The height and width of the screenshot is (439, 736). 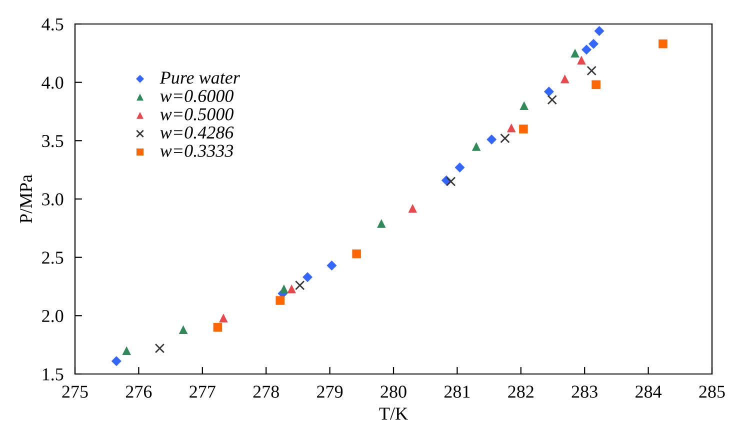 I want to click on x-tick-label: 277, so click(x=203, y=392).